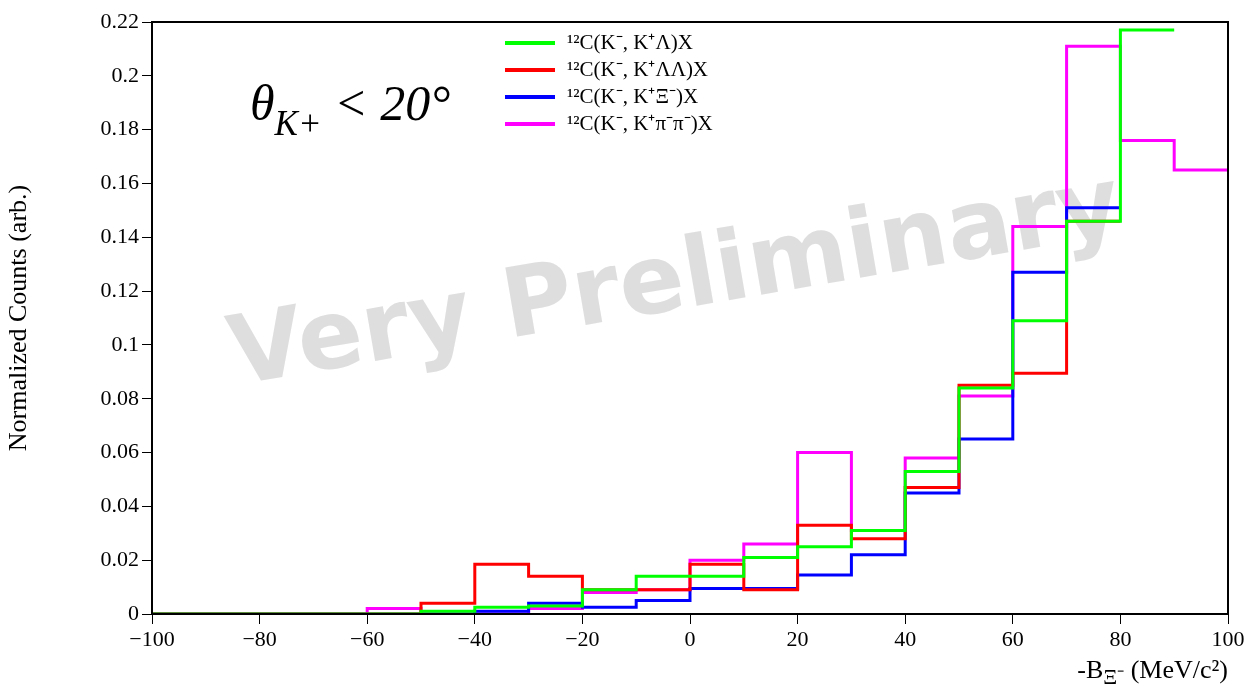  Describe the element at coordinates (1012, 638) in the screenshot. I see `x-tick-label: 60` at that location.